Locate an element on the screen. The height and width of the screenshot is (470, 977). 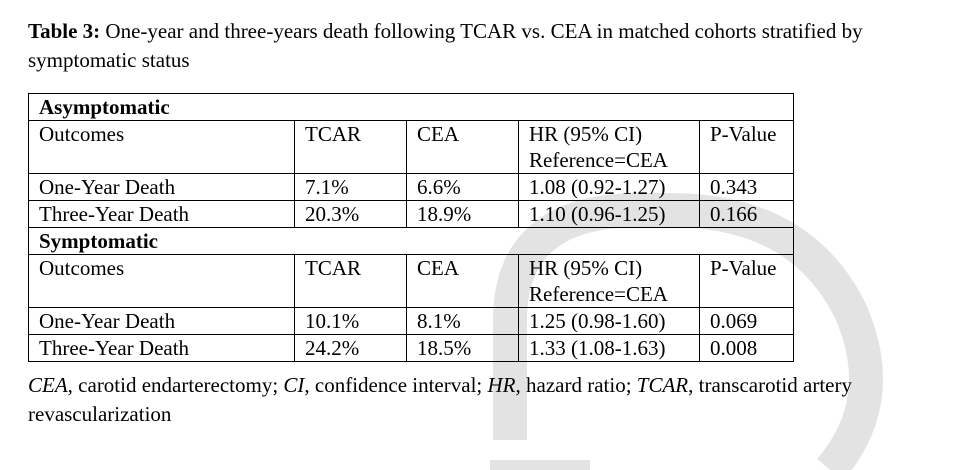
footnote-text: , confidence interval; is located at coordinates (396, 385).